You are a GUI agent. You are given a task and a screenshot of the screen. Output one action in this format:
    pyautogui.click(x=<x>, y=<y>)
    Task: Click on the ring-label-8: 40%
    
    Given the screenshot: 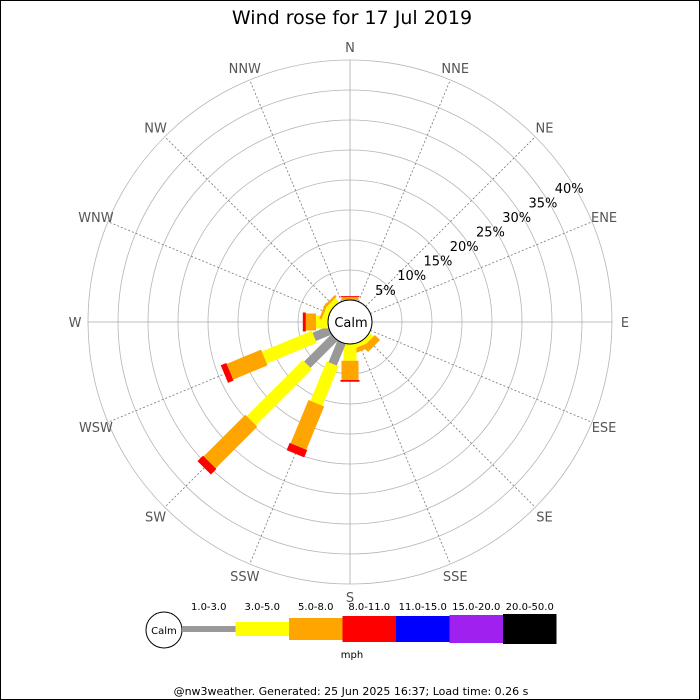 What is the action you would take?
    pyautogui.click(x=569, y=189)
    